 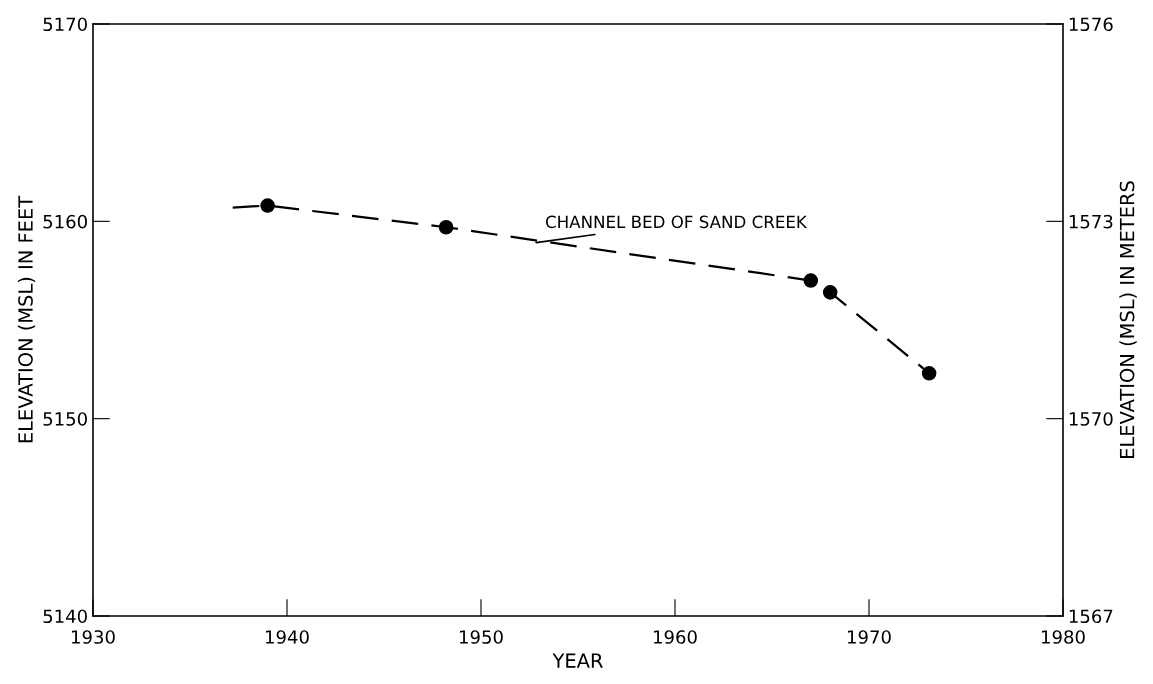 What do you see at coordinates (1091, 221) in the screenshot?
I see `y2-tick-label: 1573` at bounding box center [1091, 221].